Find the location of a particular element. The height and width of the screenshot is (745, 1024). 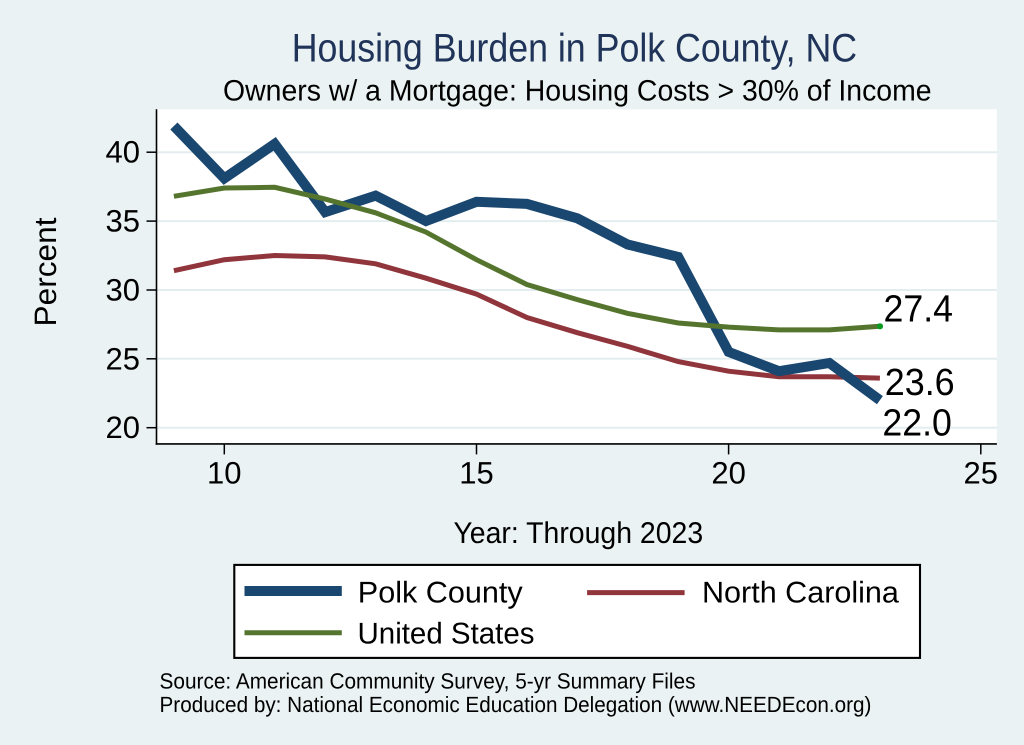

svg-text: 35 is located at coordinates (123, 221).